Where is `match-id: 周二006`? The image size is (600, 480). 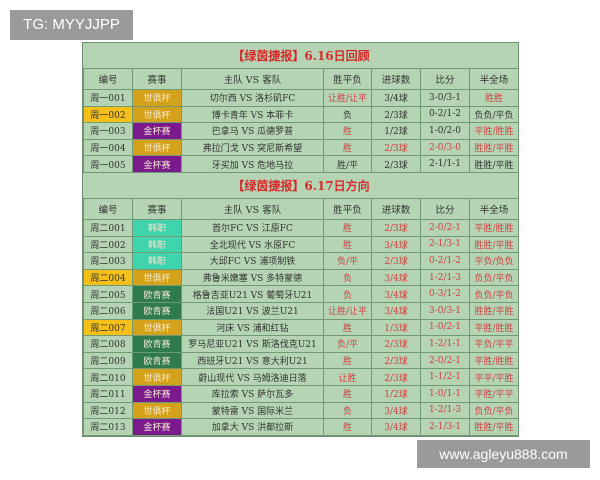 match-id: 周二006 is located at coordinates (108, 310).